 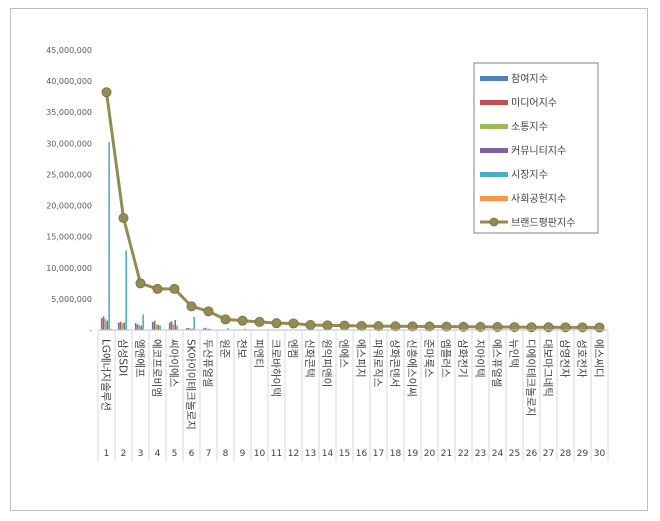 I want to click on category-label: 삼영전자, so click(x=565, y=358).